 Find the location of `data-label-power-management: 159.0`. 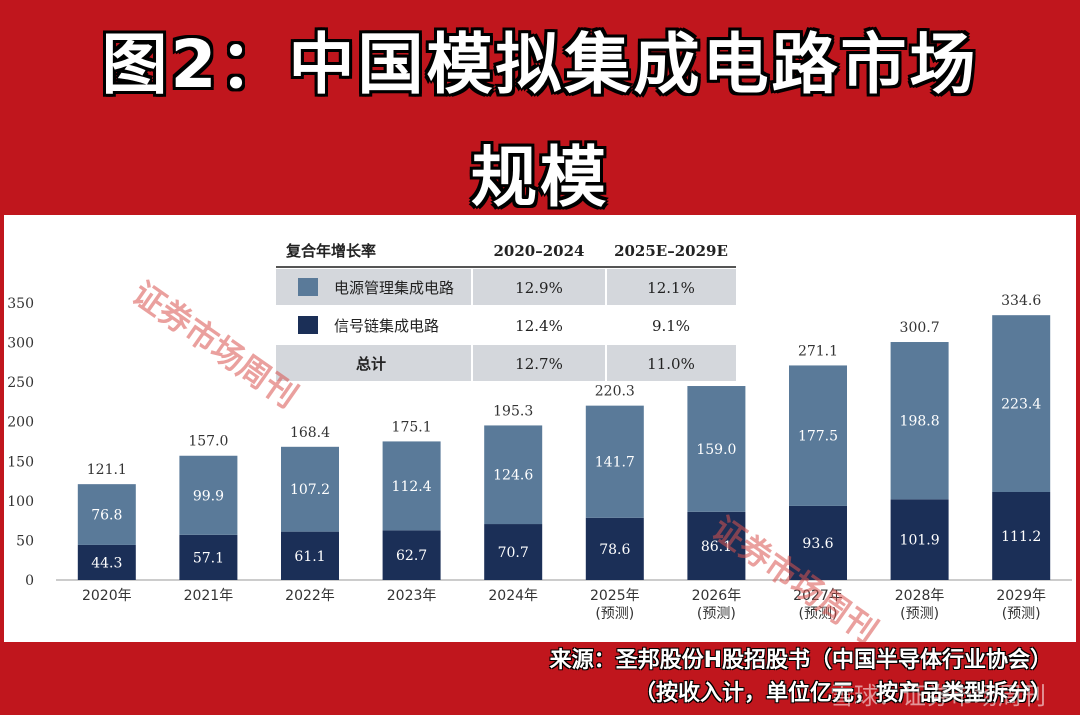

data-label-power-management: 159.0 is located at coordinates (716, 450).